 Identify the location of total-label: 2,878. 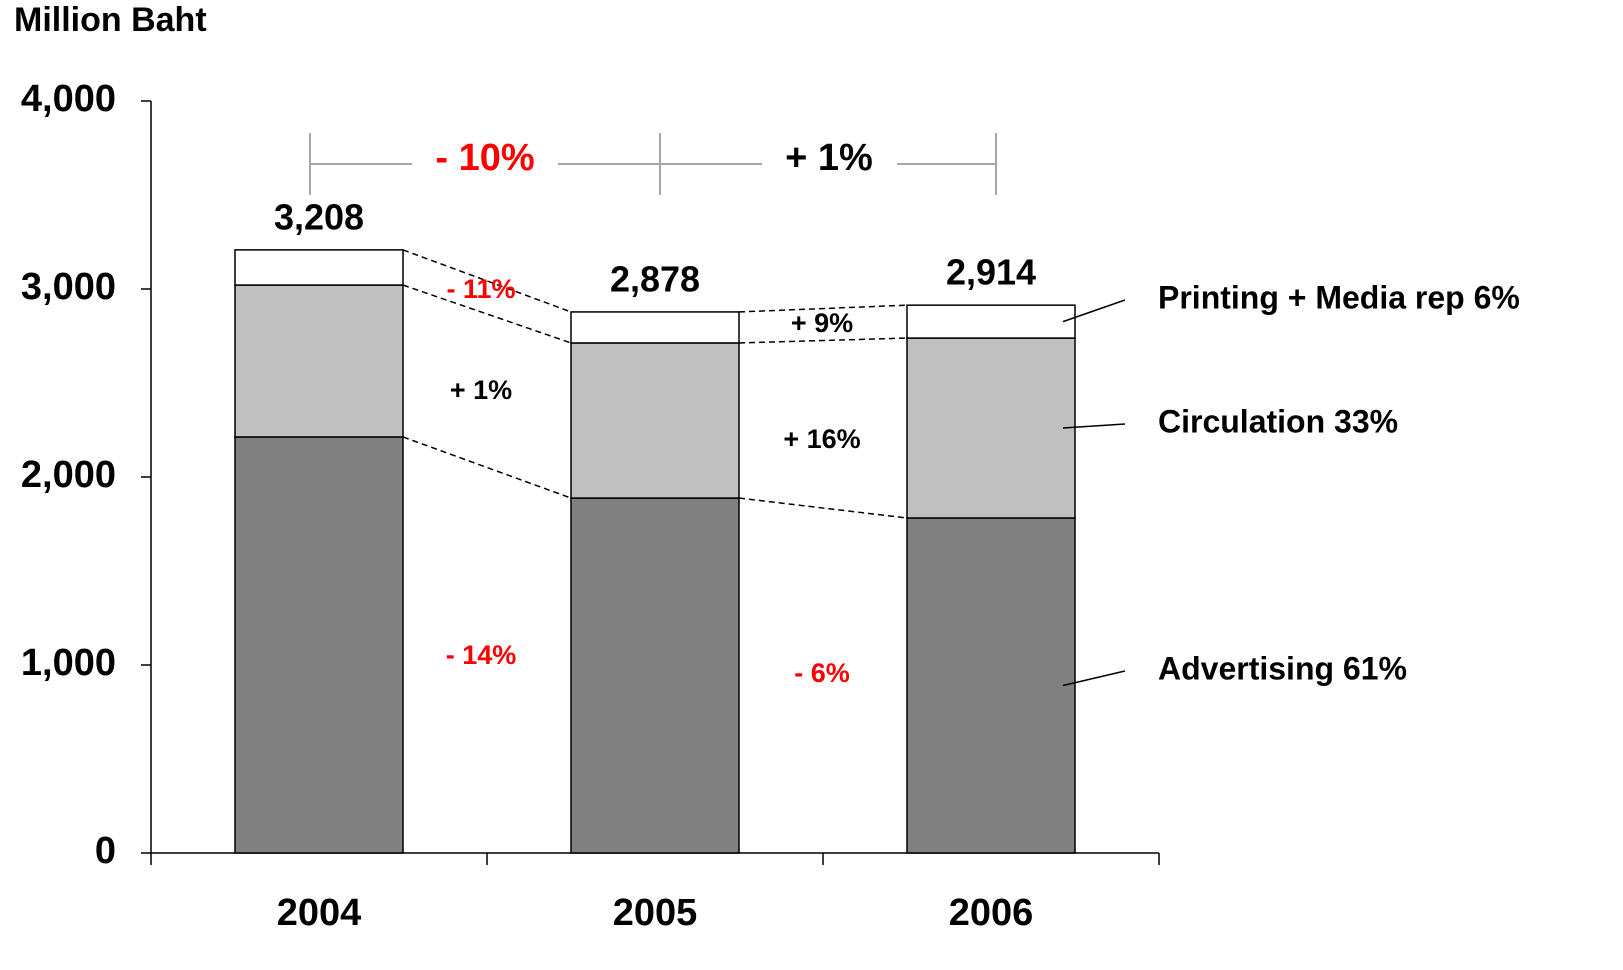
(655, 278).